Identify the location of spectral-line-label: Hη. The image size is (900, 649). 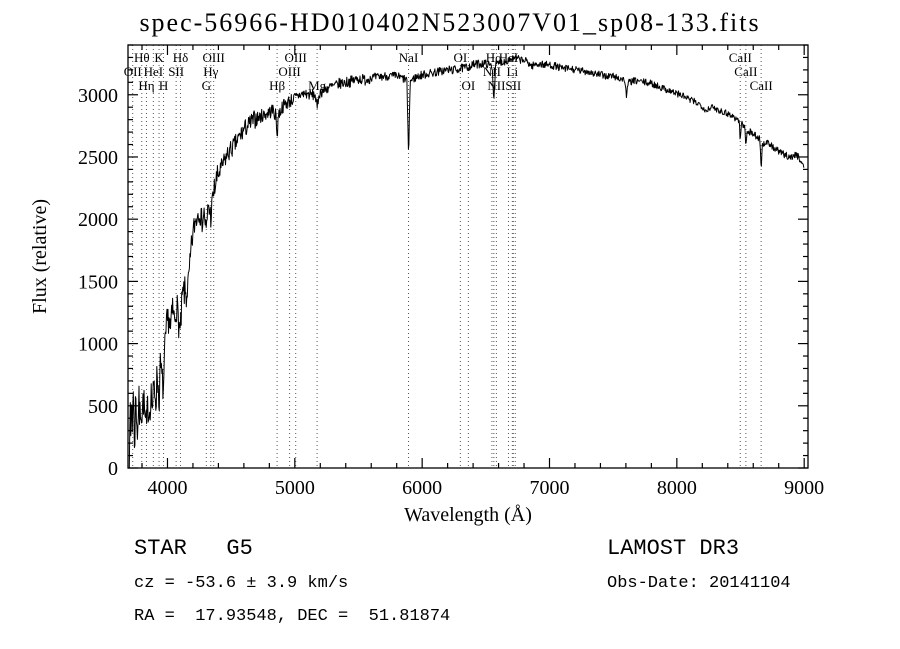
(146, 85).